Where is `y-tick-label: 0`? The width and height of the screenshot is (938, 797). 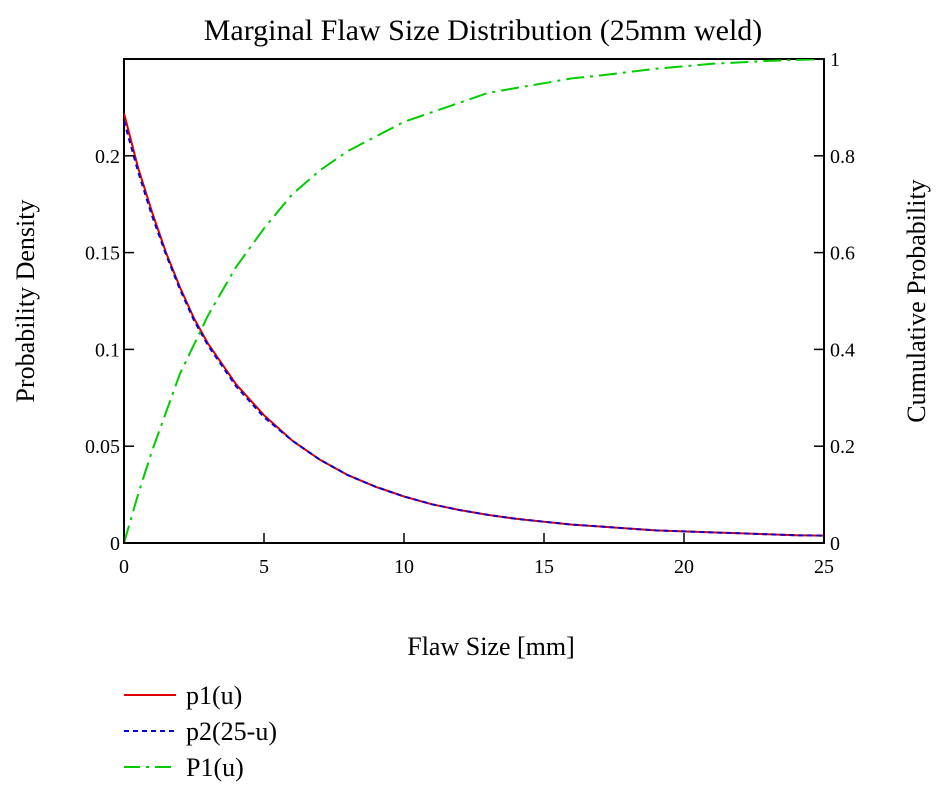 y-tick-label: 0 is located at coordinates (115, 544).